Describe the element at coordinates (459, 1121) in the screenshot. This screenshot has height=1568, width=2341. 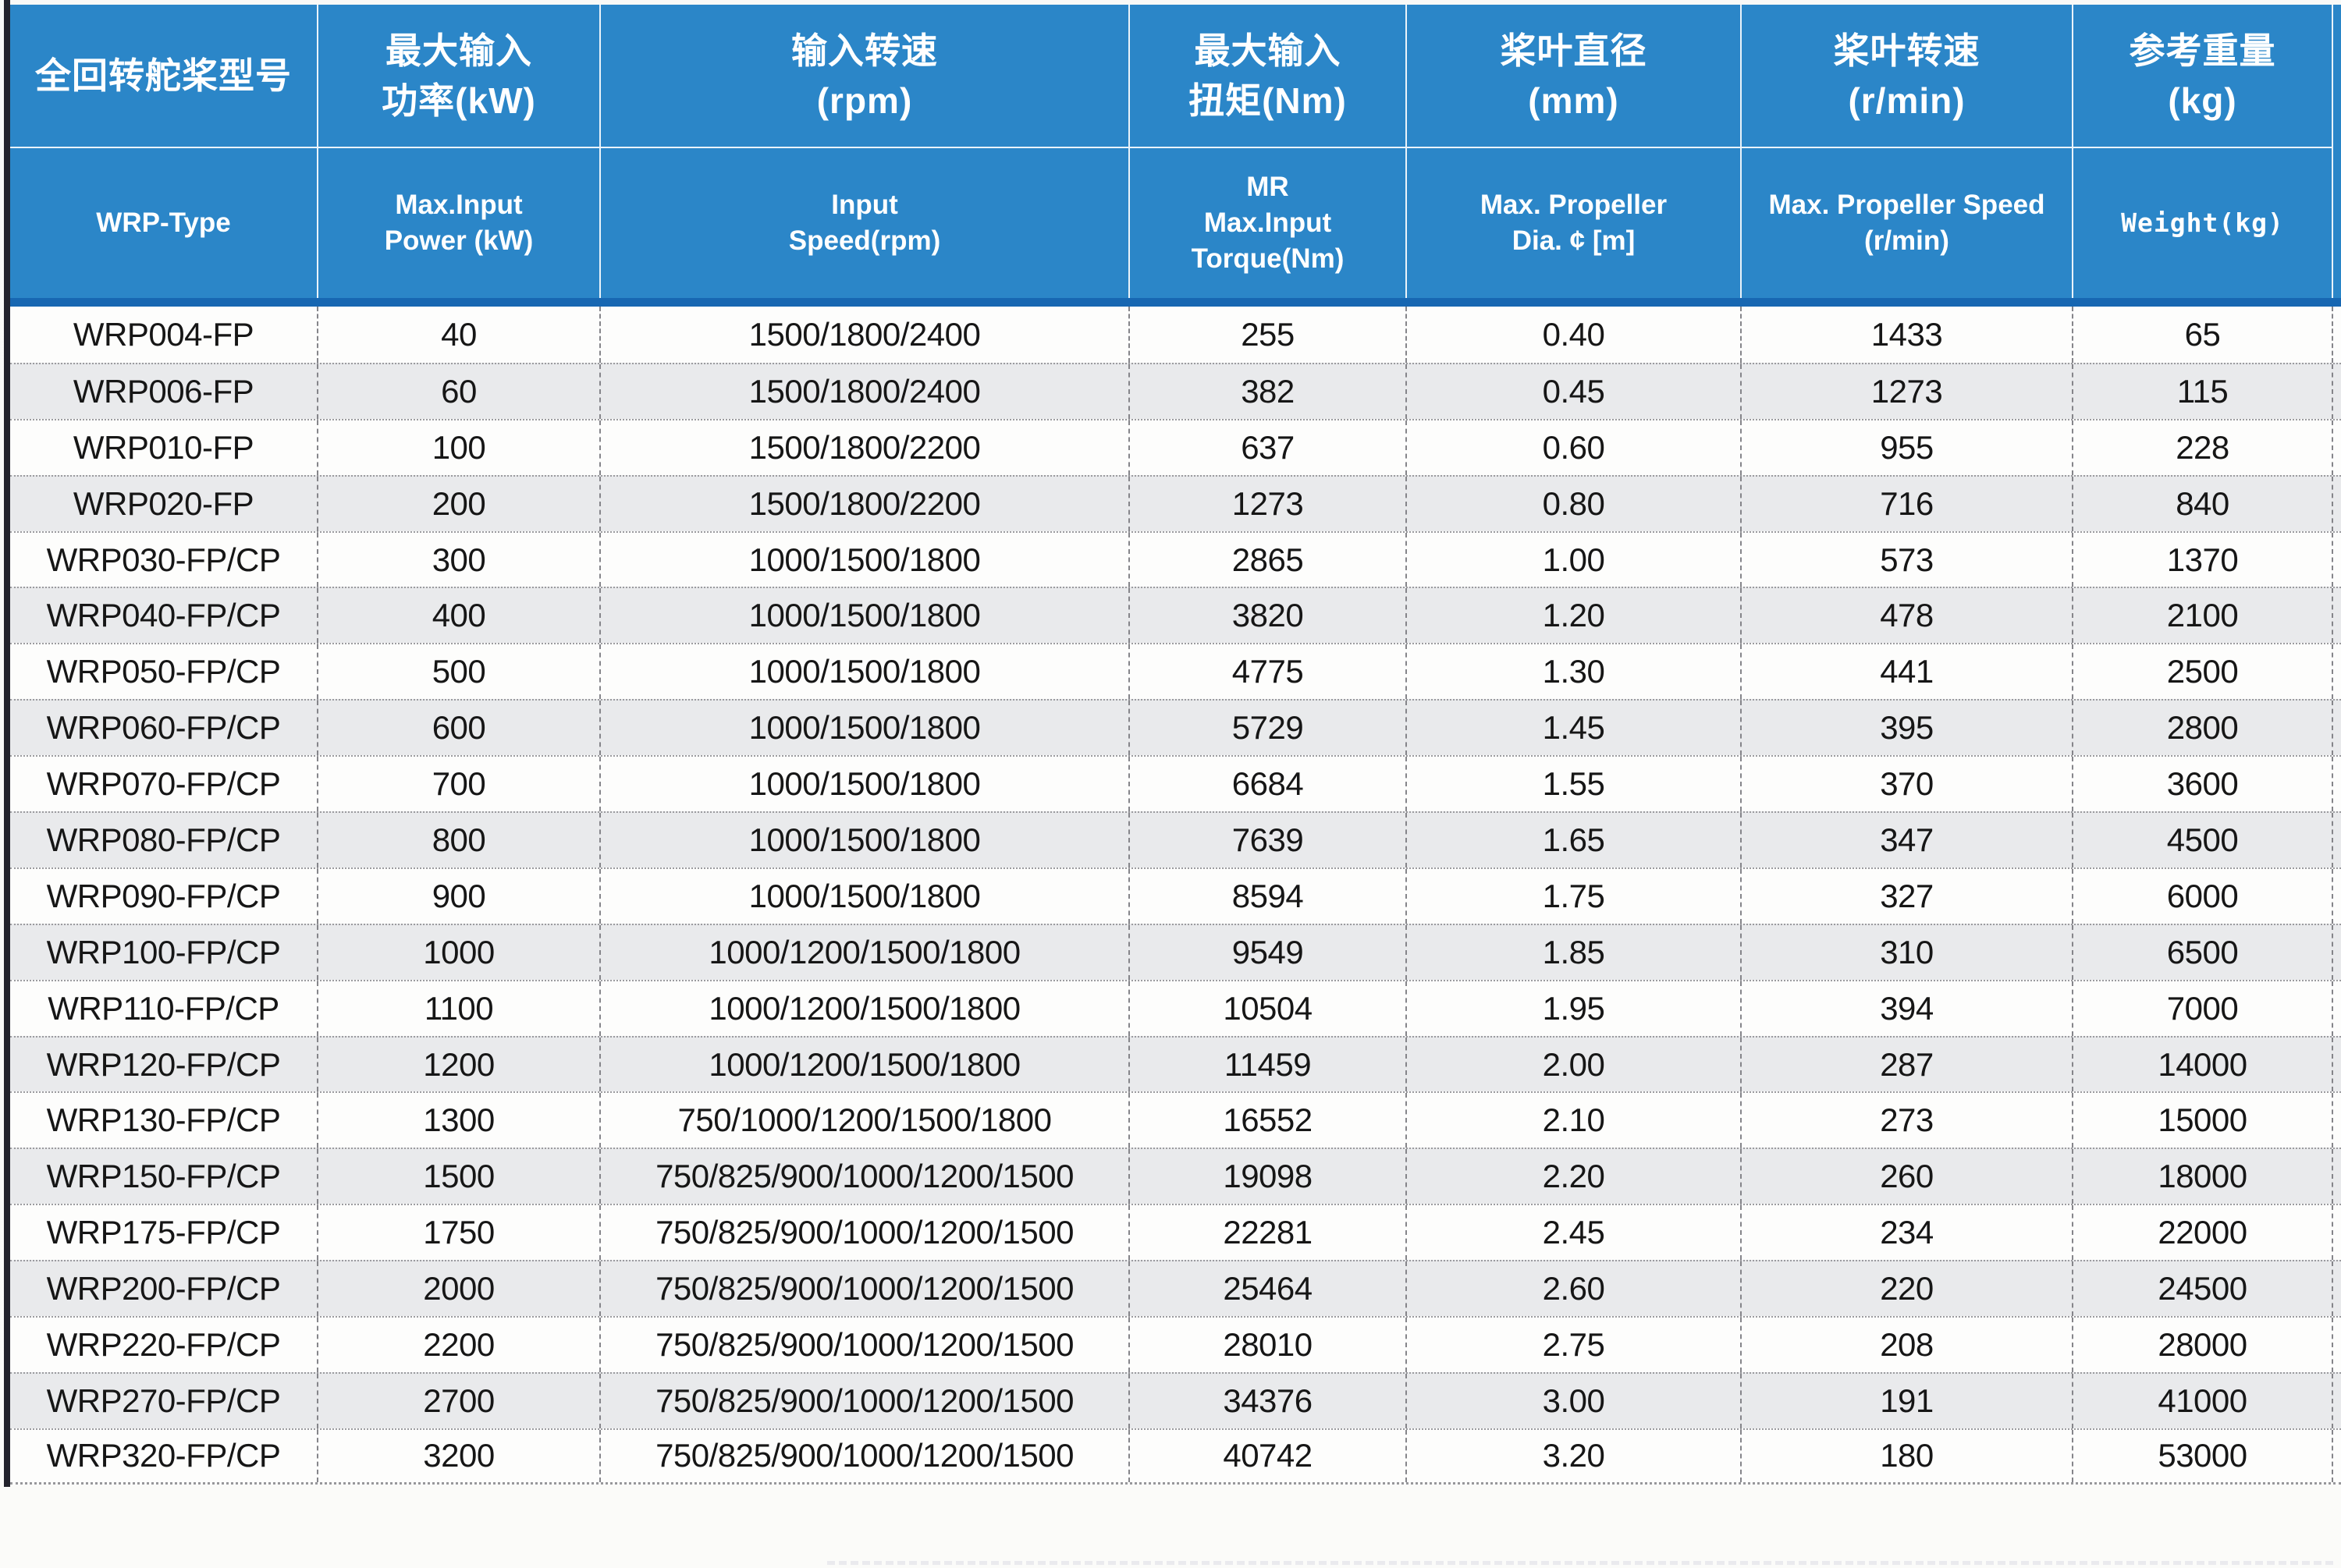
I see `cell-max-input-power-kw: 1300` at that location.